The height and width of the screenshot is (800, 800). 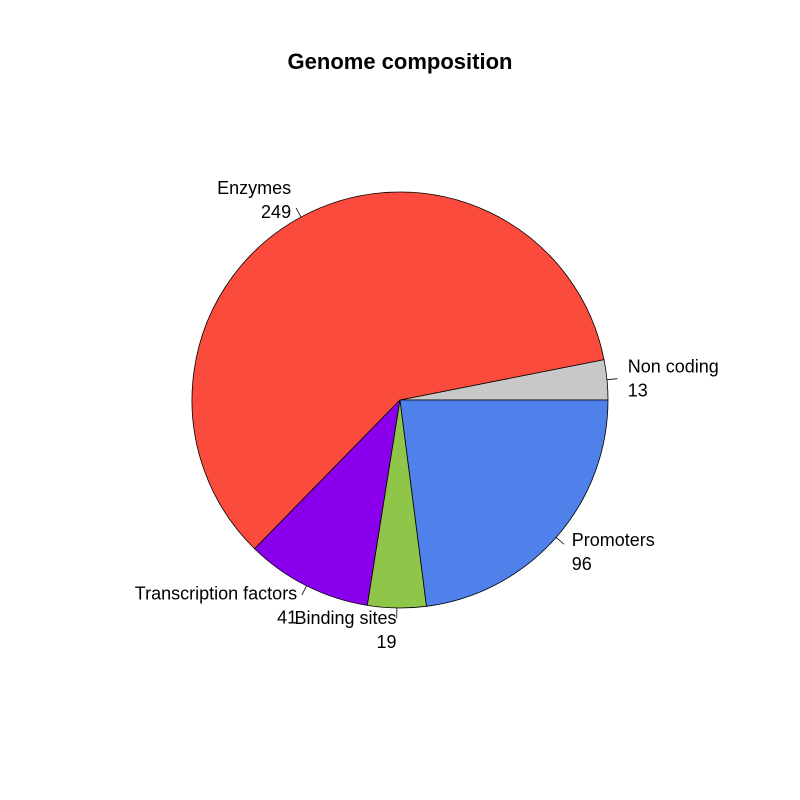 I want to click on slice-label-transcription-factors: Transcription factors, so click(x=216, y=593).